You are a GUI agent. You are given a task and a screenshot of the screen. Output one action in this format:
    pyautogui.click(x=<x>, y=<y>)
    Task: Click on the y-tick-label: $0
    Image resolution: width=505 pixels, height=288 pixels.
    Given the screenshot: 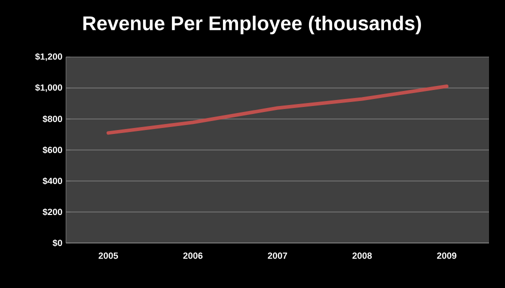 What is the action you would take?
    pyautogui.click(x=57, y=243)
    